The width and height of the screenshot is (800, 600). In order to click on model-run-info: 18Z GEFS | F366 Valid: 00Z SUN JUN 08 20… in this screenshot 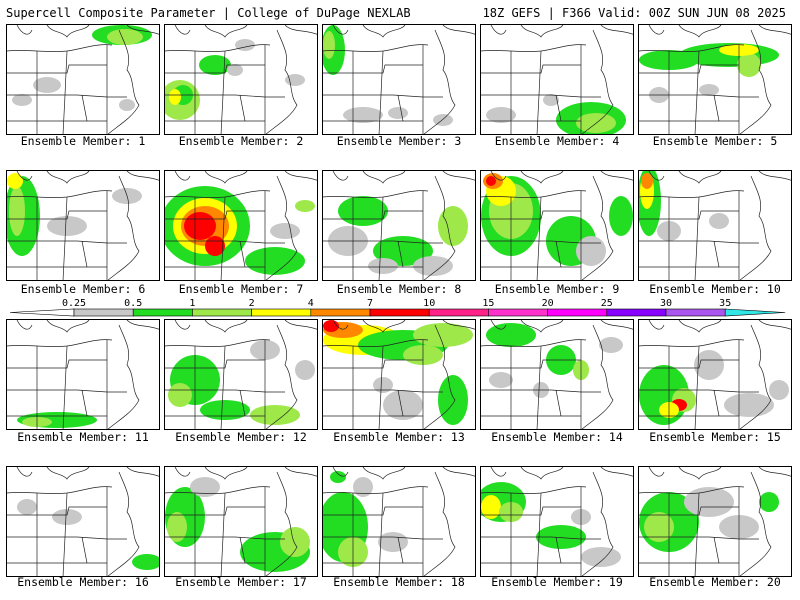, I will do `click(634, 13)`.